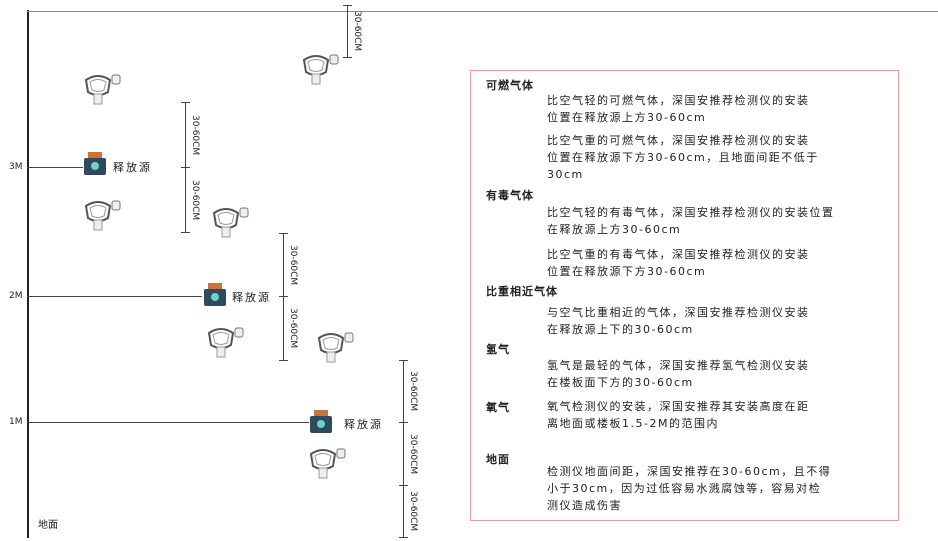 The image size is (938, 541). I want to click on toxic-heavy-text: 比空气重的有毒气体，深国安推荐检测仪的安装 位置在释放源下方30-60cm, so click(678, 263).